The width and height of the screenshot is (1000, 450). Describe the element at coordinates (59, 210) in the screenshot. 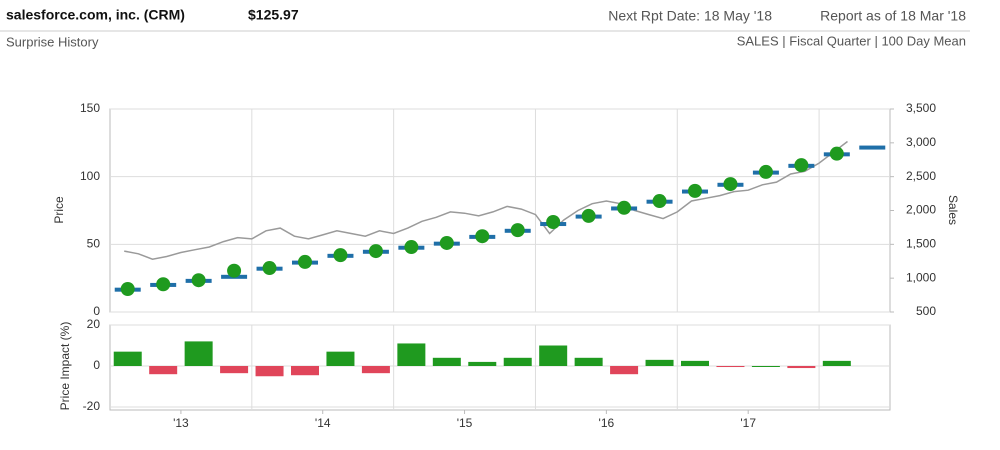

I see `y-axis-title: Price` at that location.